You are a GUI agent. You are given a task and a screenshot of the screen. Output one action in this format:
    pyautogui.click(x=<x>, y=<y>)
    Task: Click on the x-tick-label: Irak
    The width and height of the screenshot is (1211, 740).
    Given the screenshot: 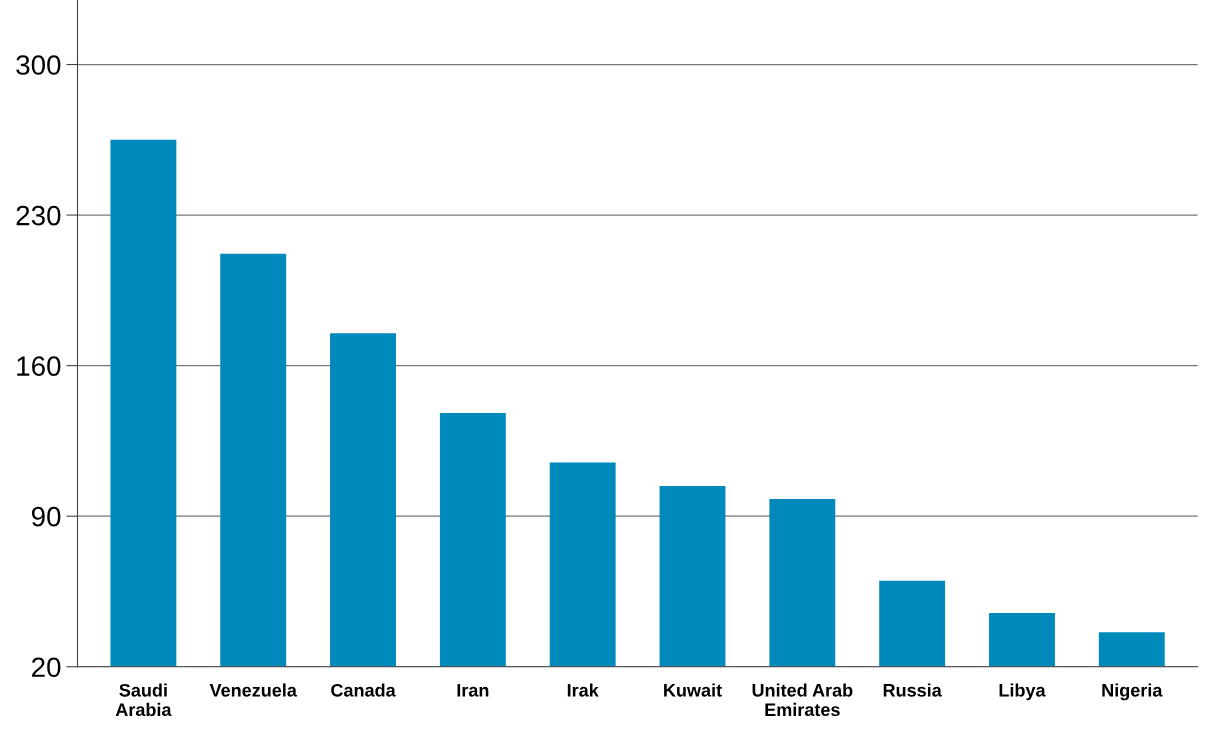 What is the action you would take?
    pyautogui.click(x=583, y=690)
    